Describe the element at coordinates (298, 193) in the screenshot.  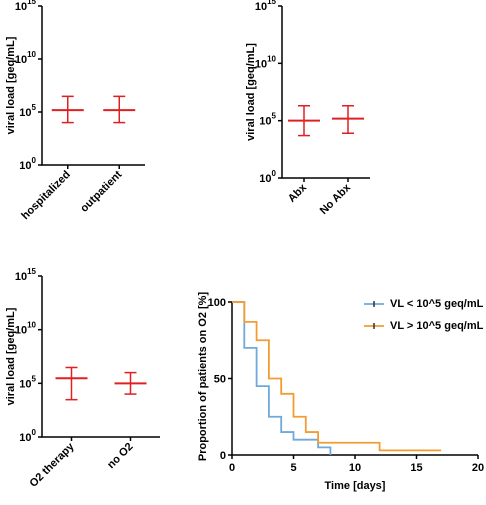
I see `x-tick-label: Abx` at that location.